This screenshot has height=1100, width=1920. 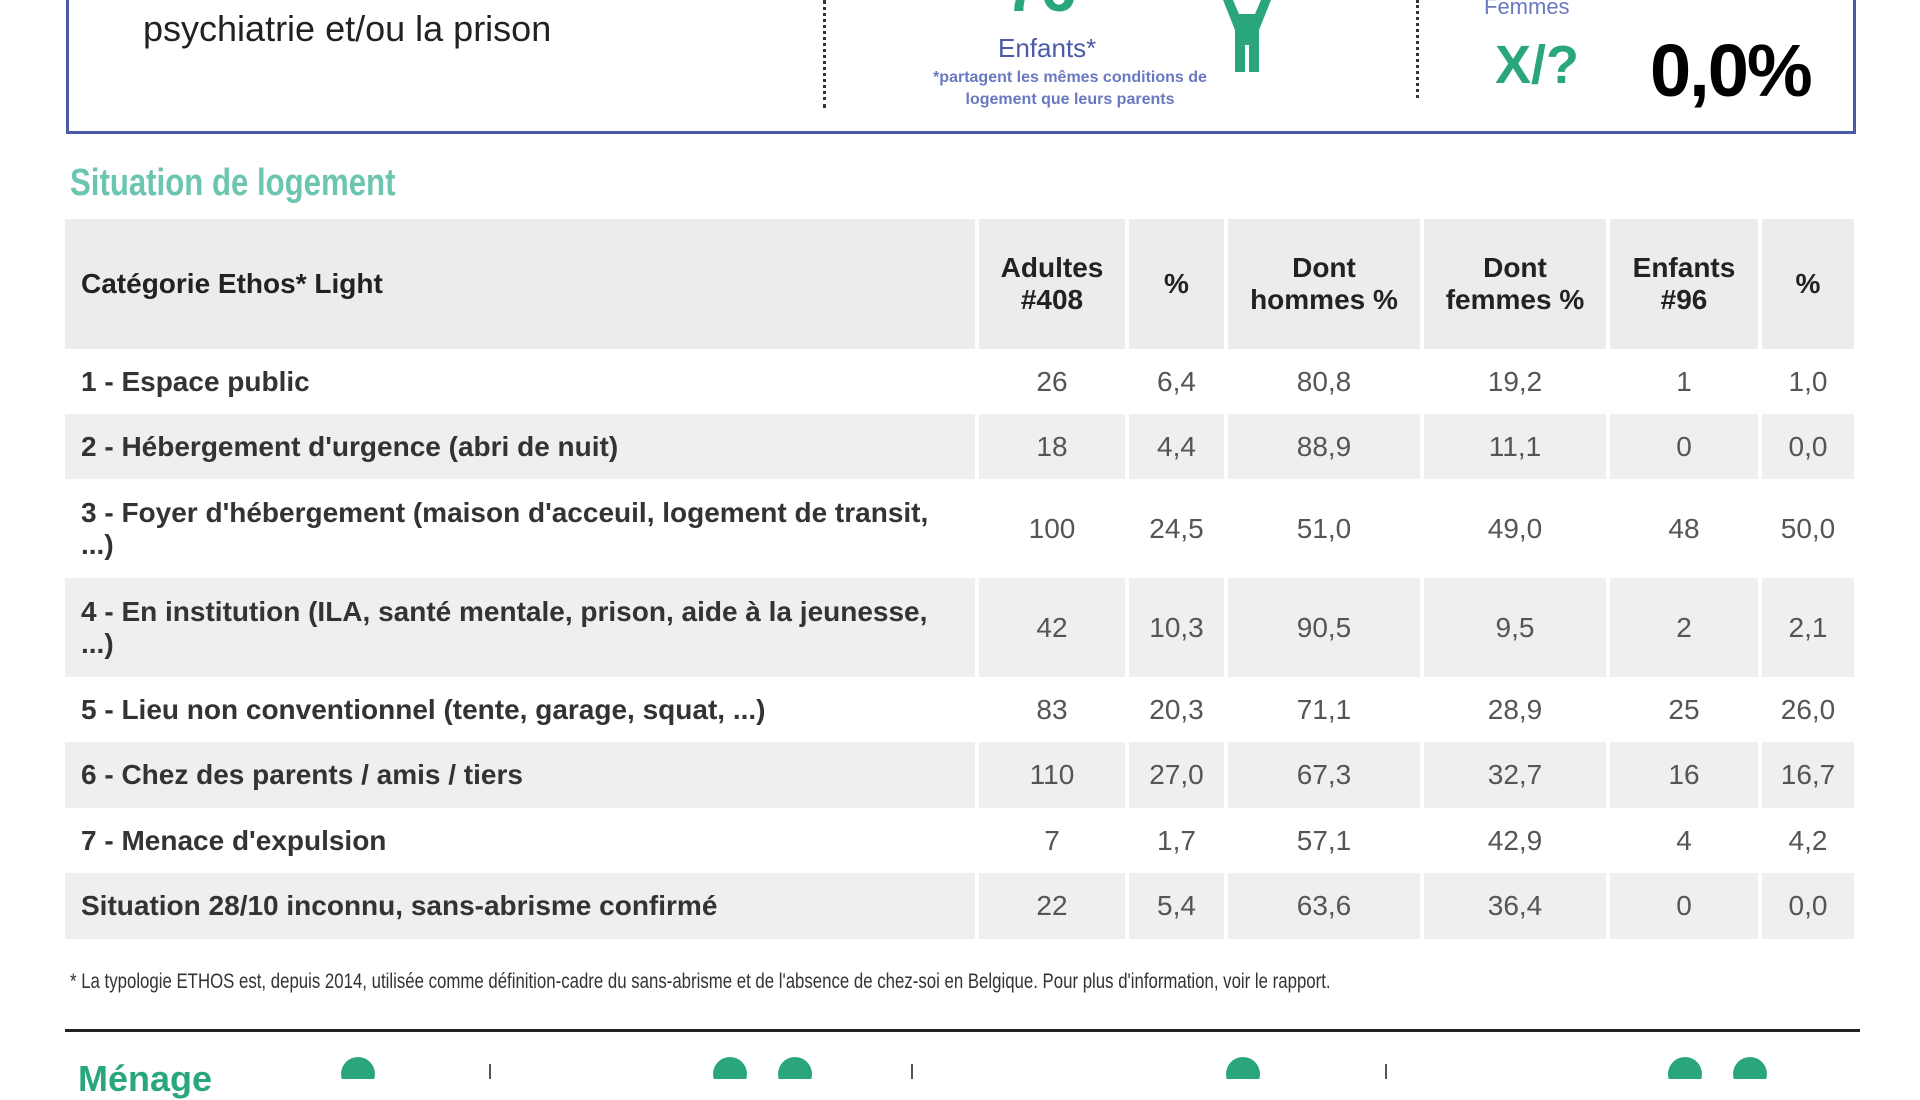 What do you see at coordinates (1325, 906) in the screenshot?
I see `table-cell: 63,6` at bounding box center [1325, 906].